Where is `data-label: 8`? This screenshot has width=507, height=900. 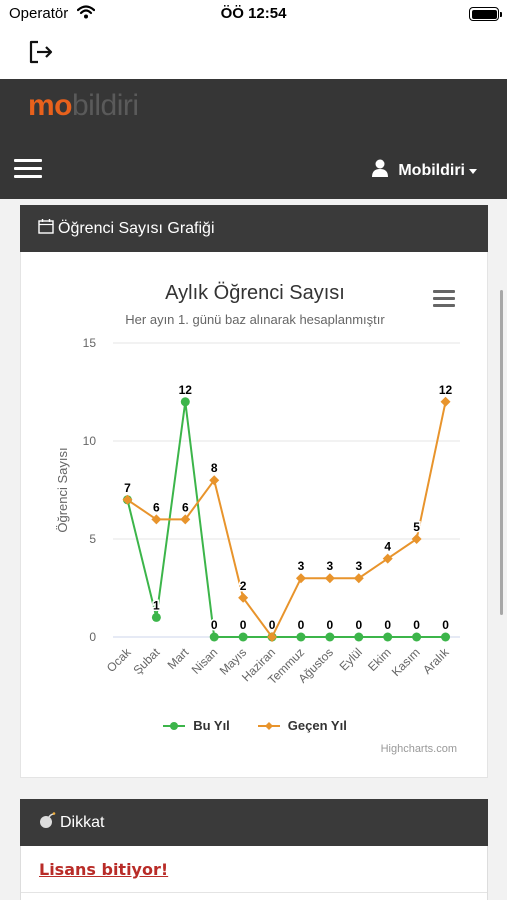
data-label: 8 is located at coordinates (214, 468).